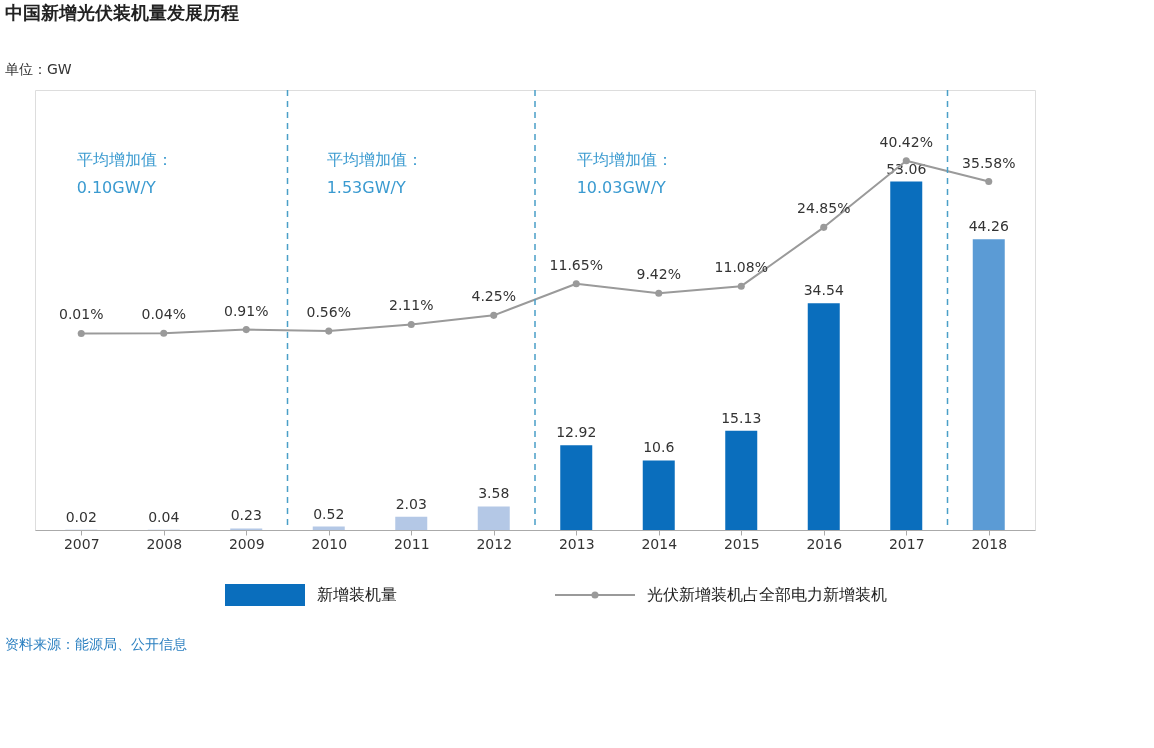 This screenshot has height=748, width=1154. I want to click on data-label: 0.04%, so click(163, 314).